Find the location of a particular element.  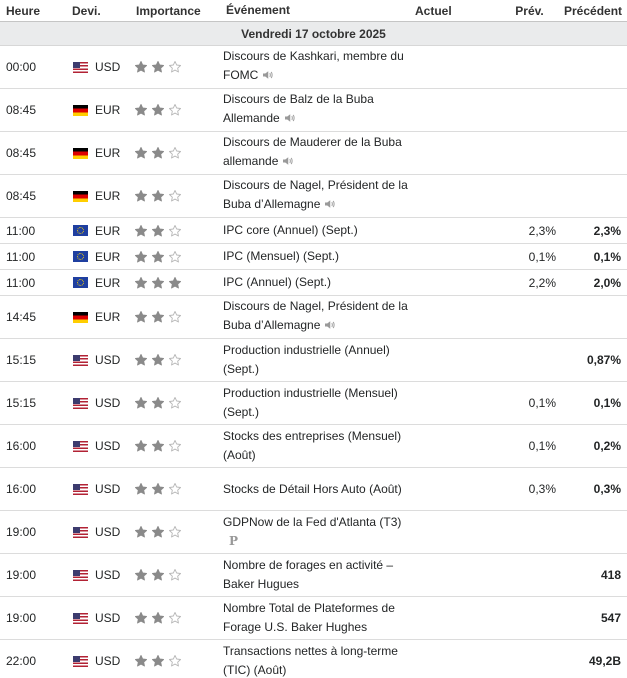

header-forecast: Prév. is located at coordinates (529, 10).